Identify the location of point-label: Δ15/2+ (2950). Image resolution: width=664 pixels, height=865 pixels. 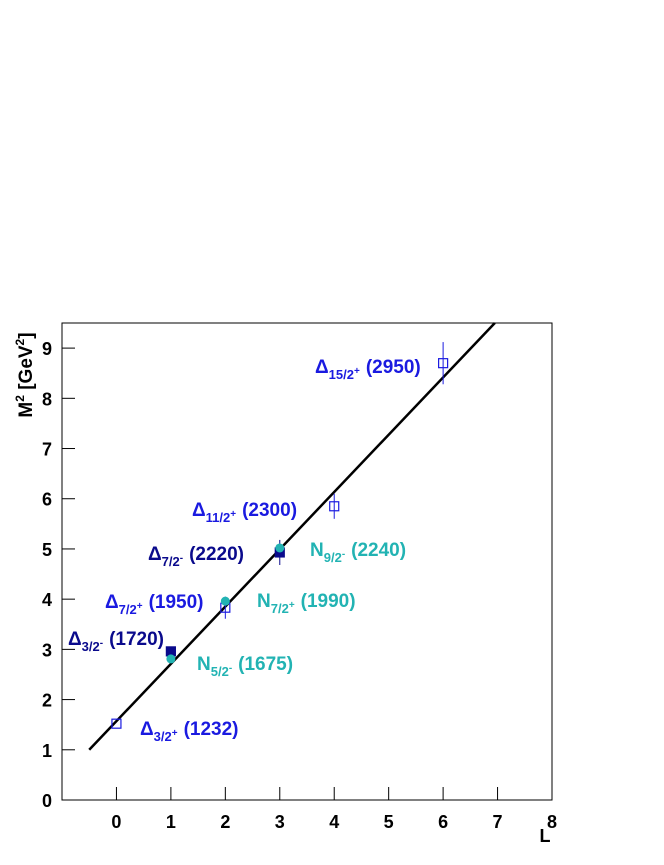
(368, 369).